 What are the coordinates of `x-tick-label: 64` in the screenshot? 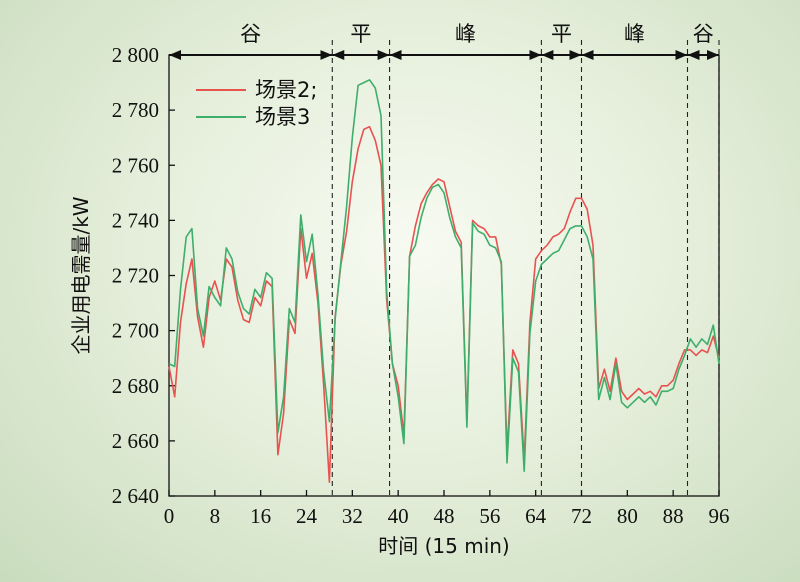 It's located at (536, 516).